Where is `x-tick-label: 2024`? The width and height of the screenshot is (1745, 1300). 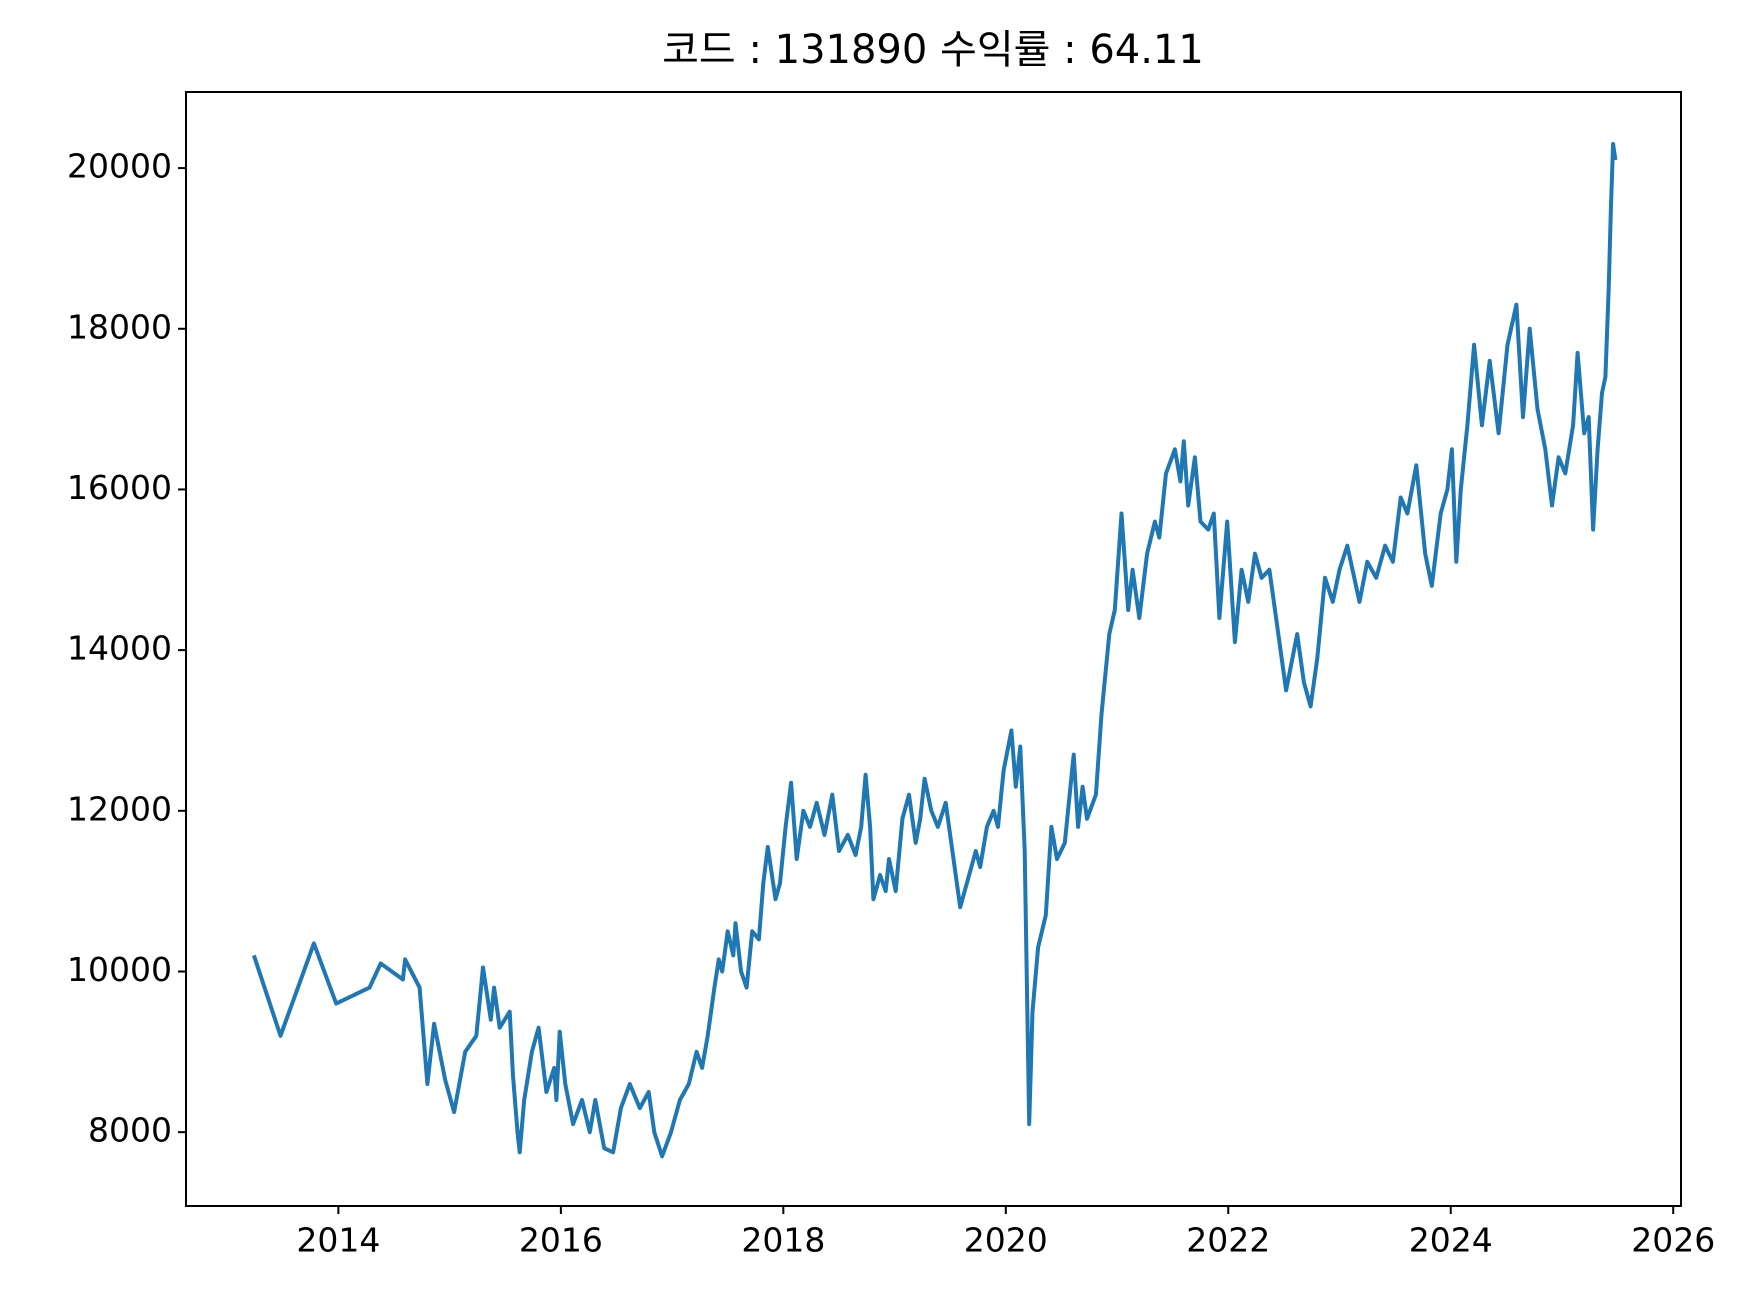 x-tick-label: 2024 is located at coordinates (1451, 1240).